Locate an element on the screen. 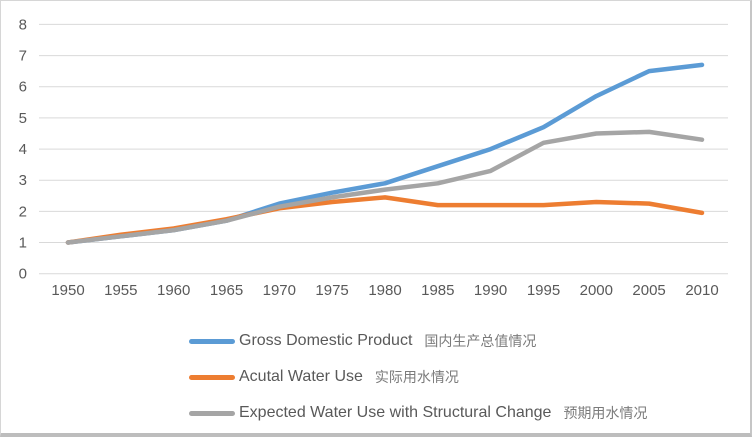 The width and height of the screenshot is (752, 437). x-axis-tick-label: 1955 is located at coordinates (120, 290).